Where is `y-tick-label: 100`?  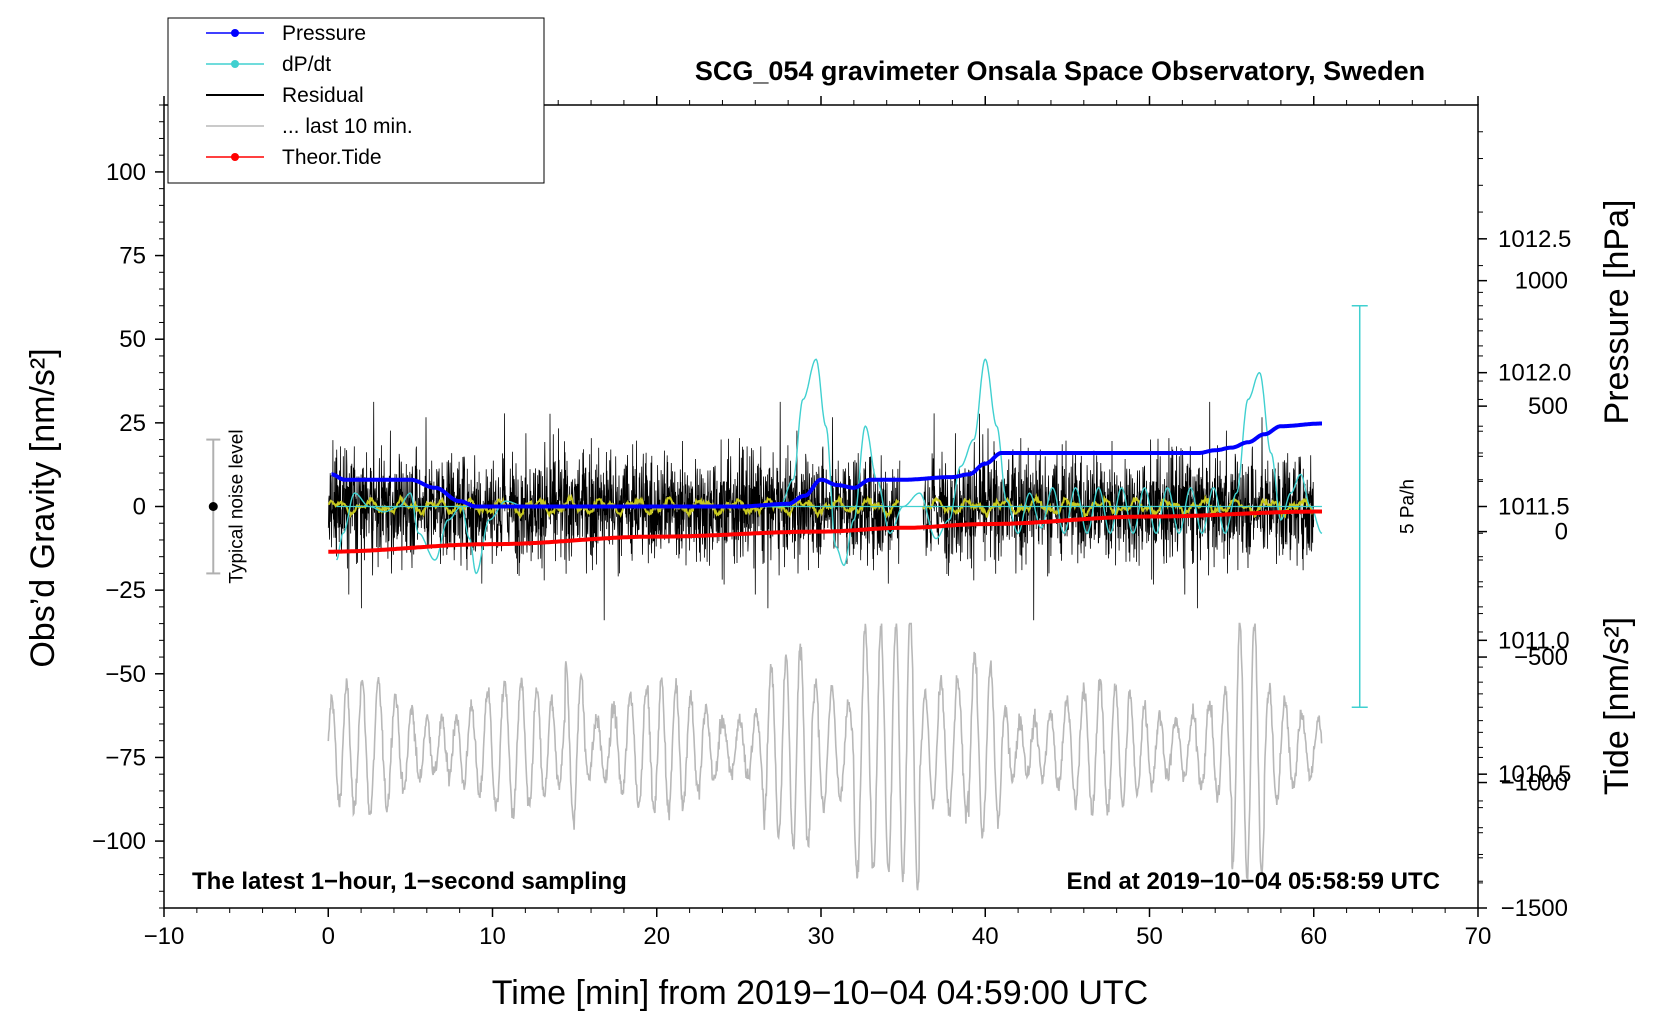 y-tick-label: 100 is located at coordinates (126, 172).